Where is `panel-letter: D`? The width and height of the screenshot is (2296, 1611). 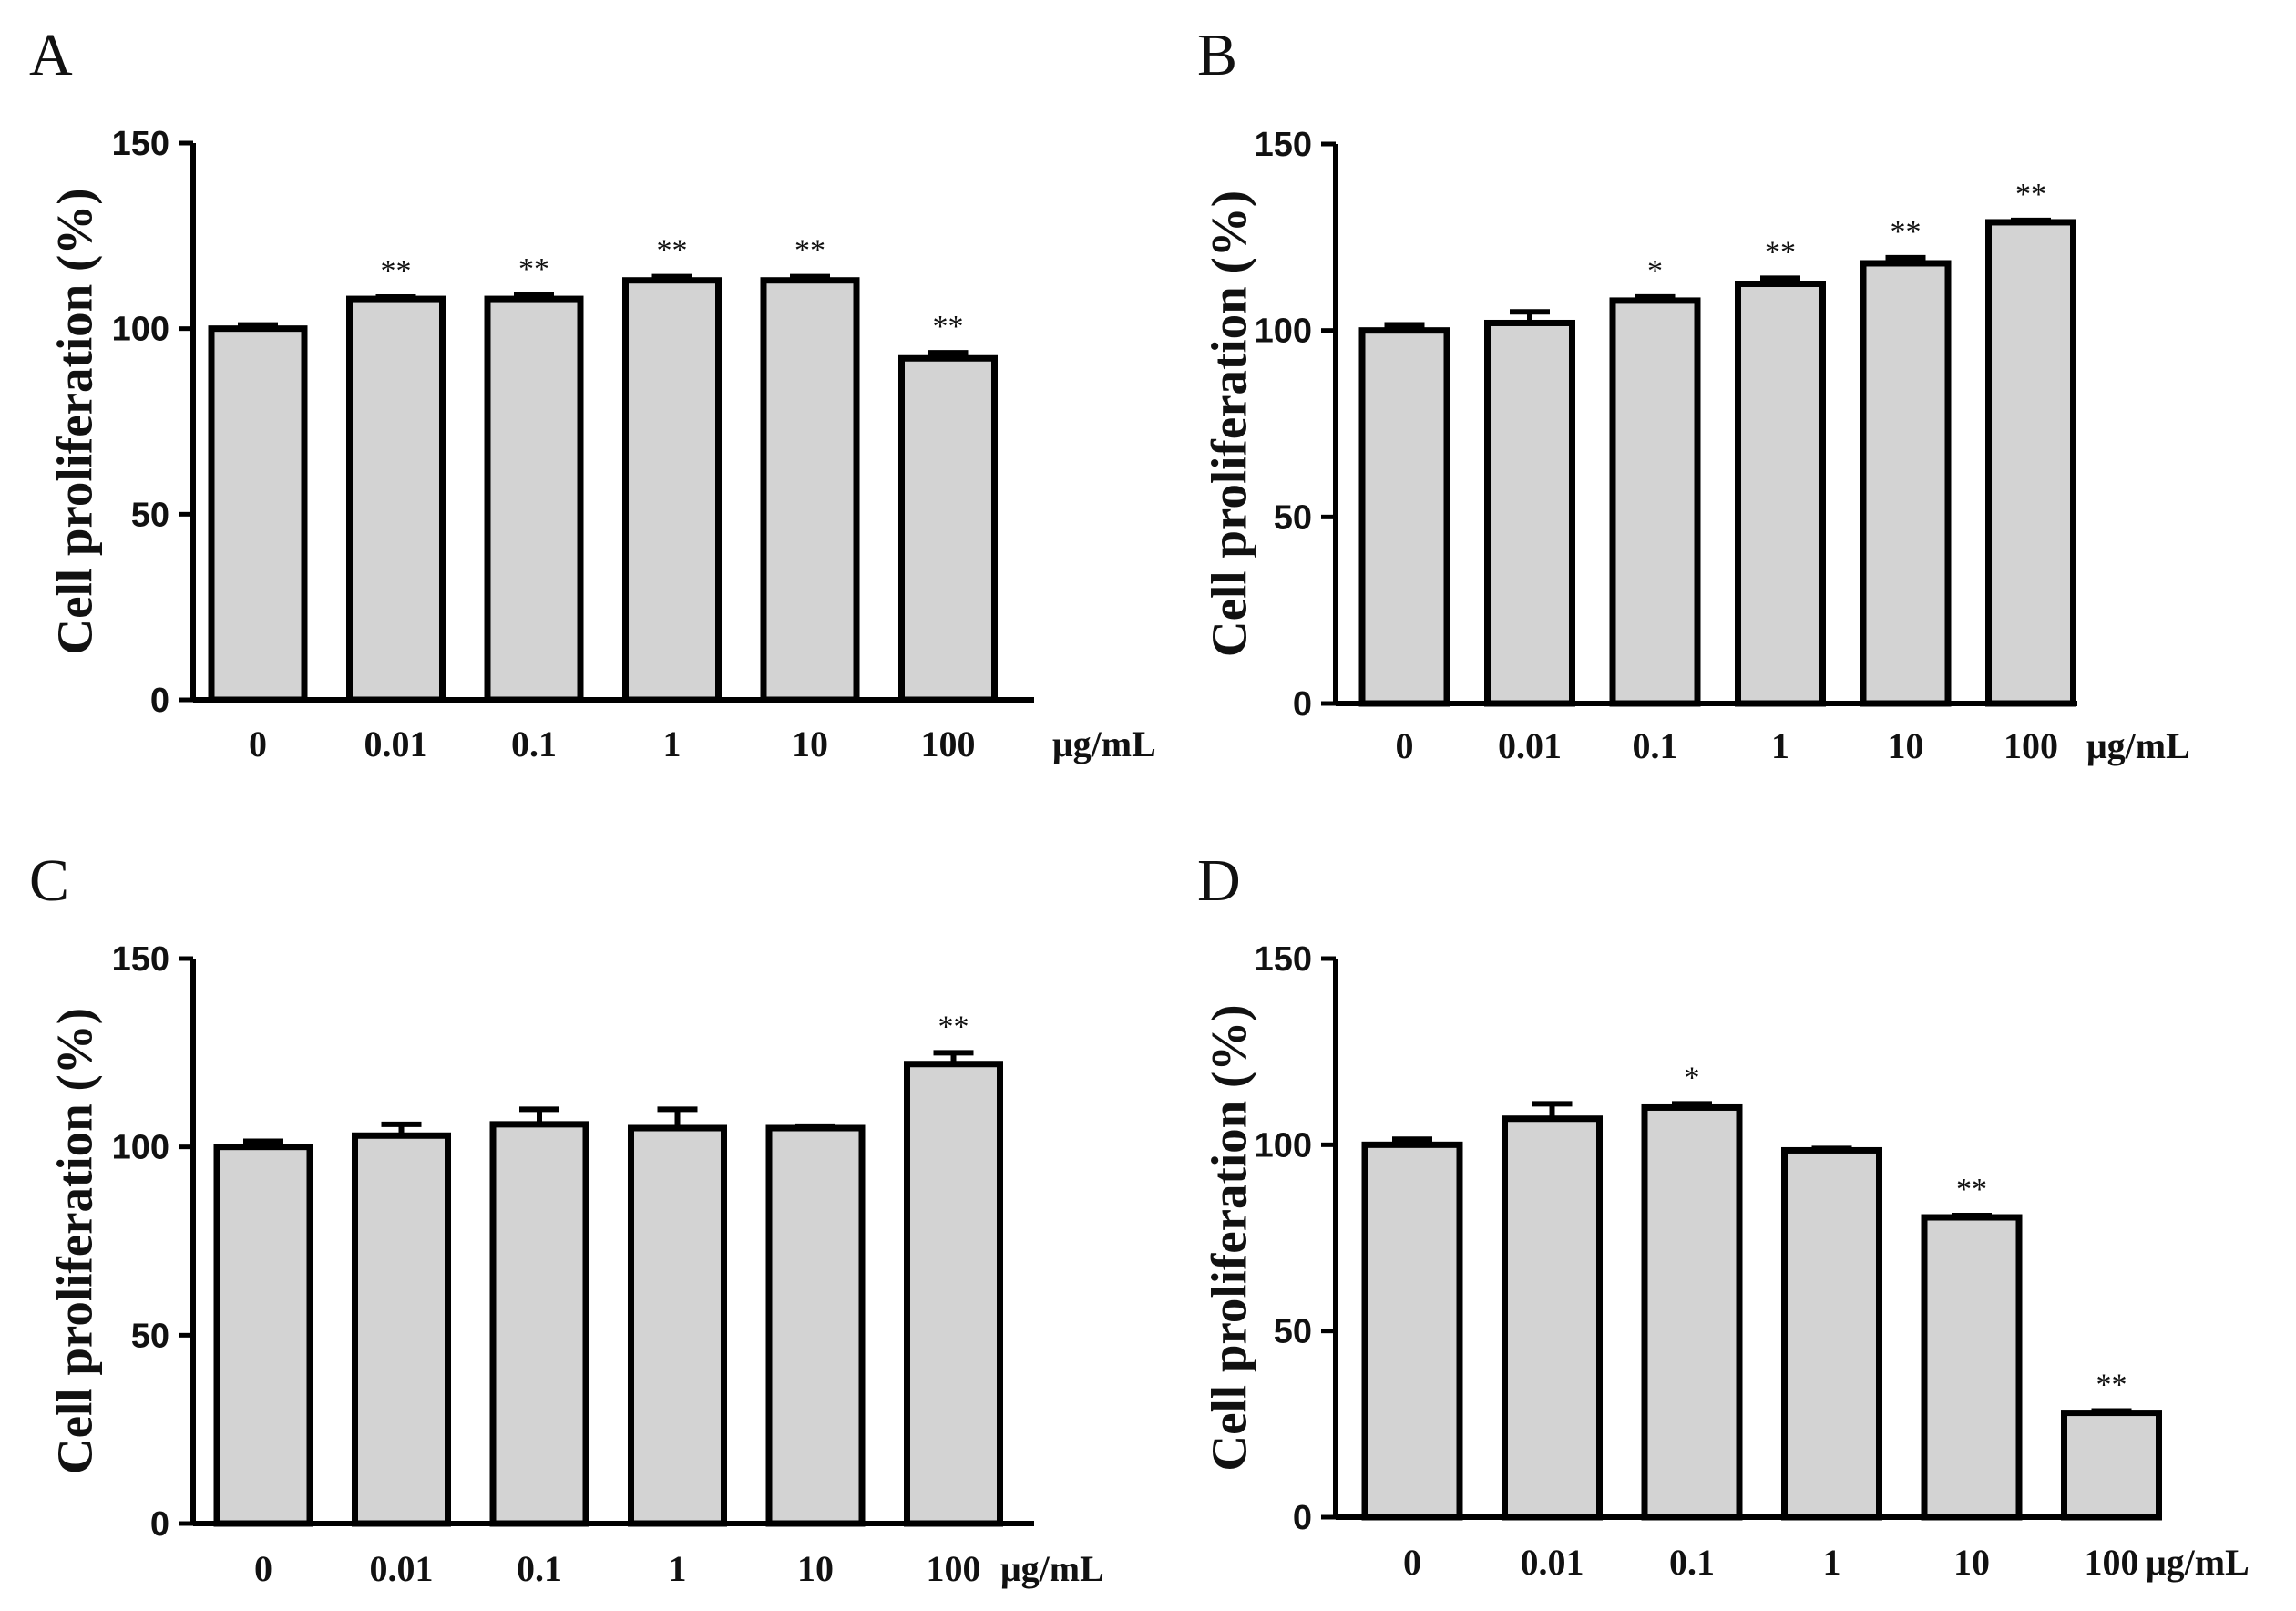 panel-letter: D is located at coordinates (1219, 880).